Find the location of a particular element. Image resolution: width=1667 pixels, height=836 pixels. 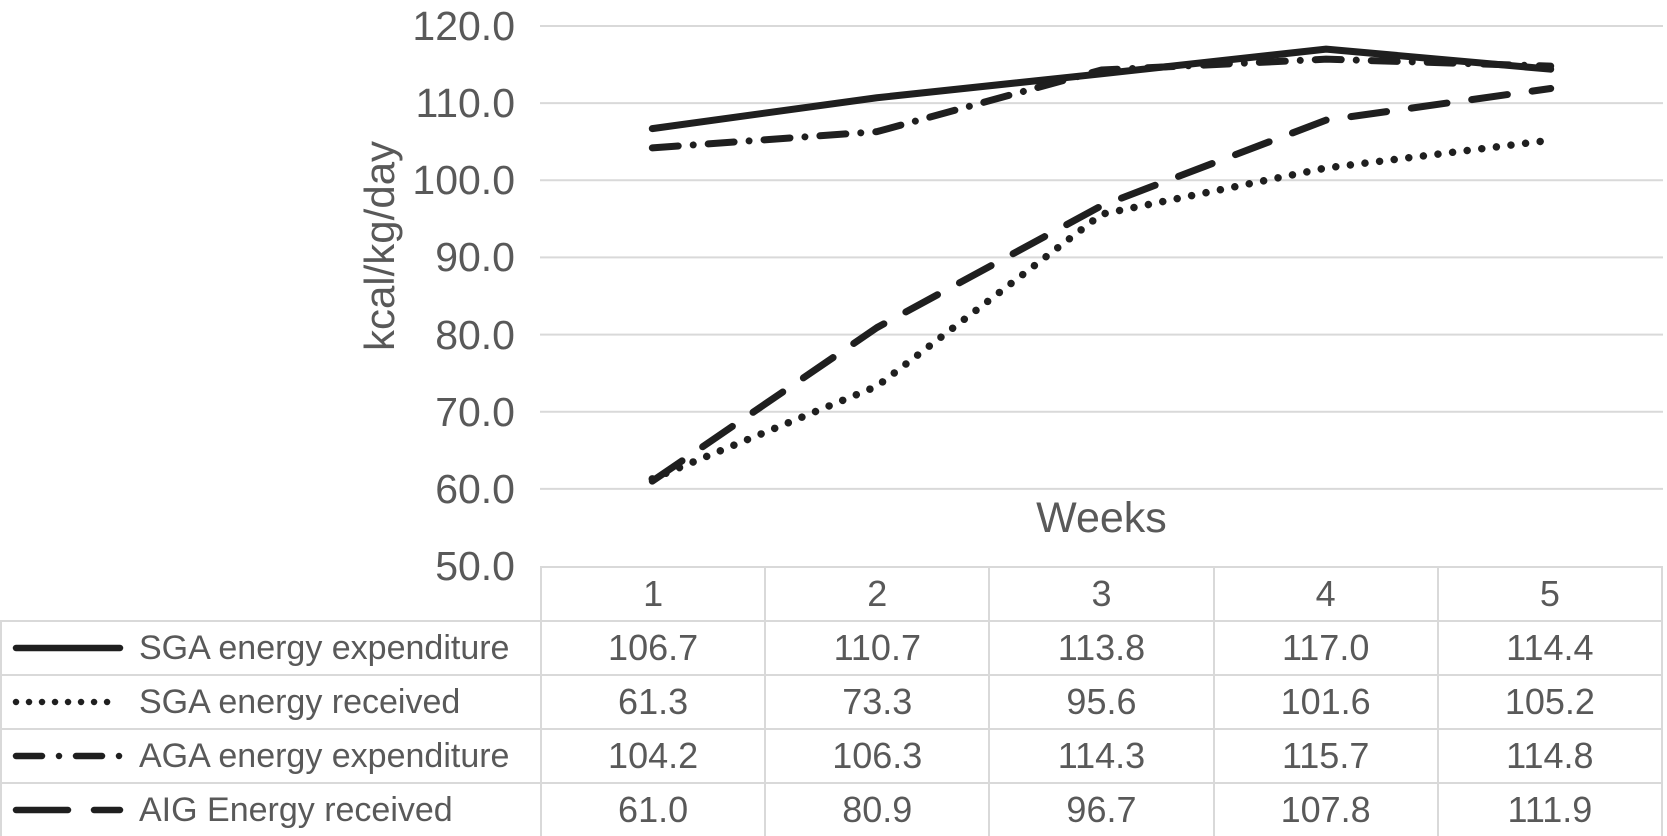

legend-cell: AGA energy expenditure is located at coordinates (271, 756).